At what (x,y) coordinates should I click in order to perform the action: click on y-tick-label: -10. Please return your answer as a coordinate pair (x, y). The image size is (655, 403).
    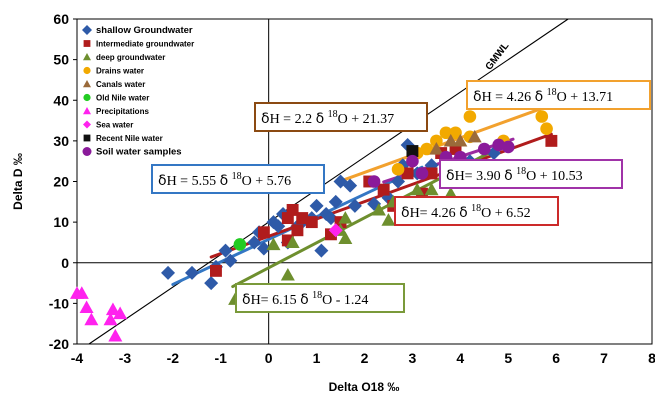
    Looking at the image, I should click on (59, 303).